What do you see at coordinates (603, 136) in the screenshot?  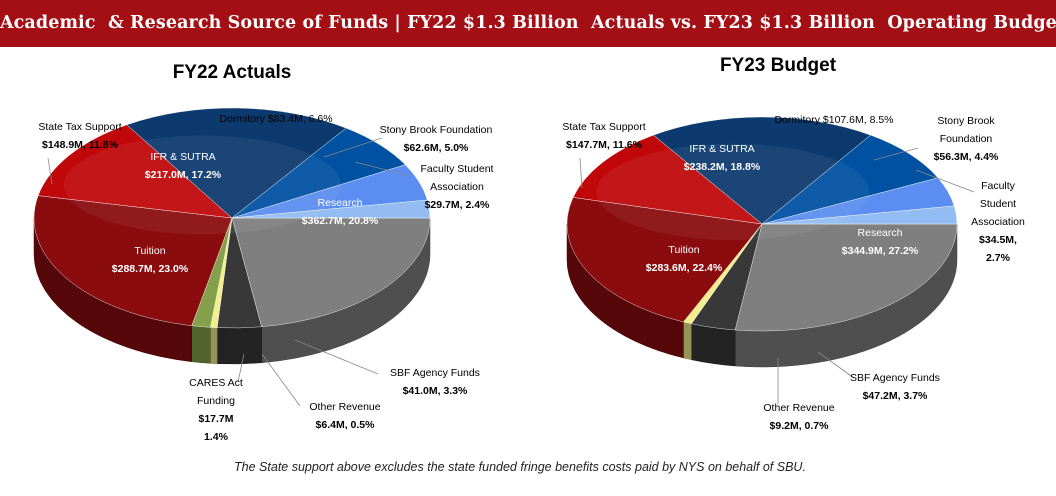 I see `data-label-state-tax-support: State Tax Support $147.7M, 11.6%` at bounding box center [603, 136].